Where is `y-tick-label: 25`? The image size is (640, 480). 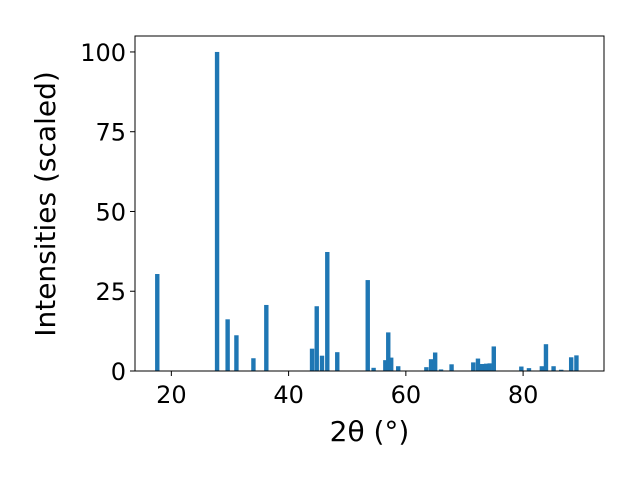
y-tick-label: 25 is located at coordinates (110, 292).